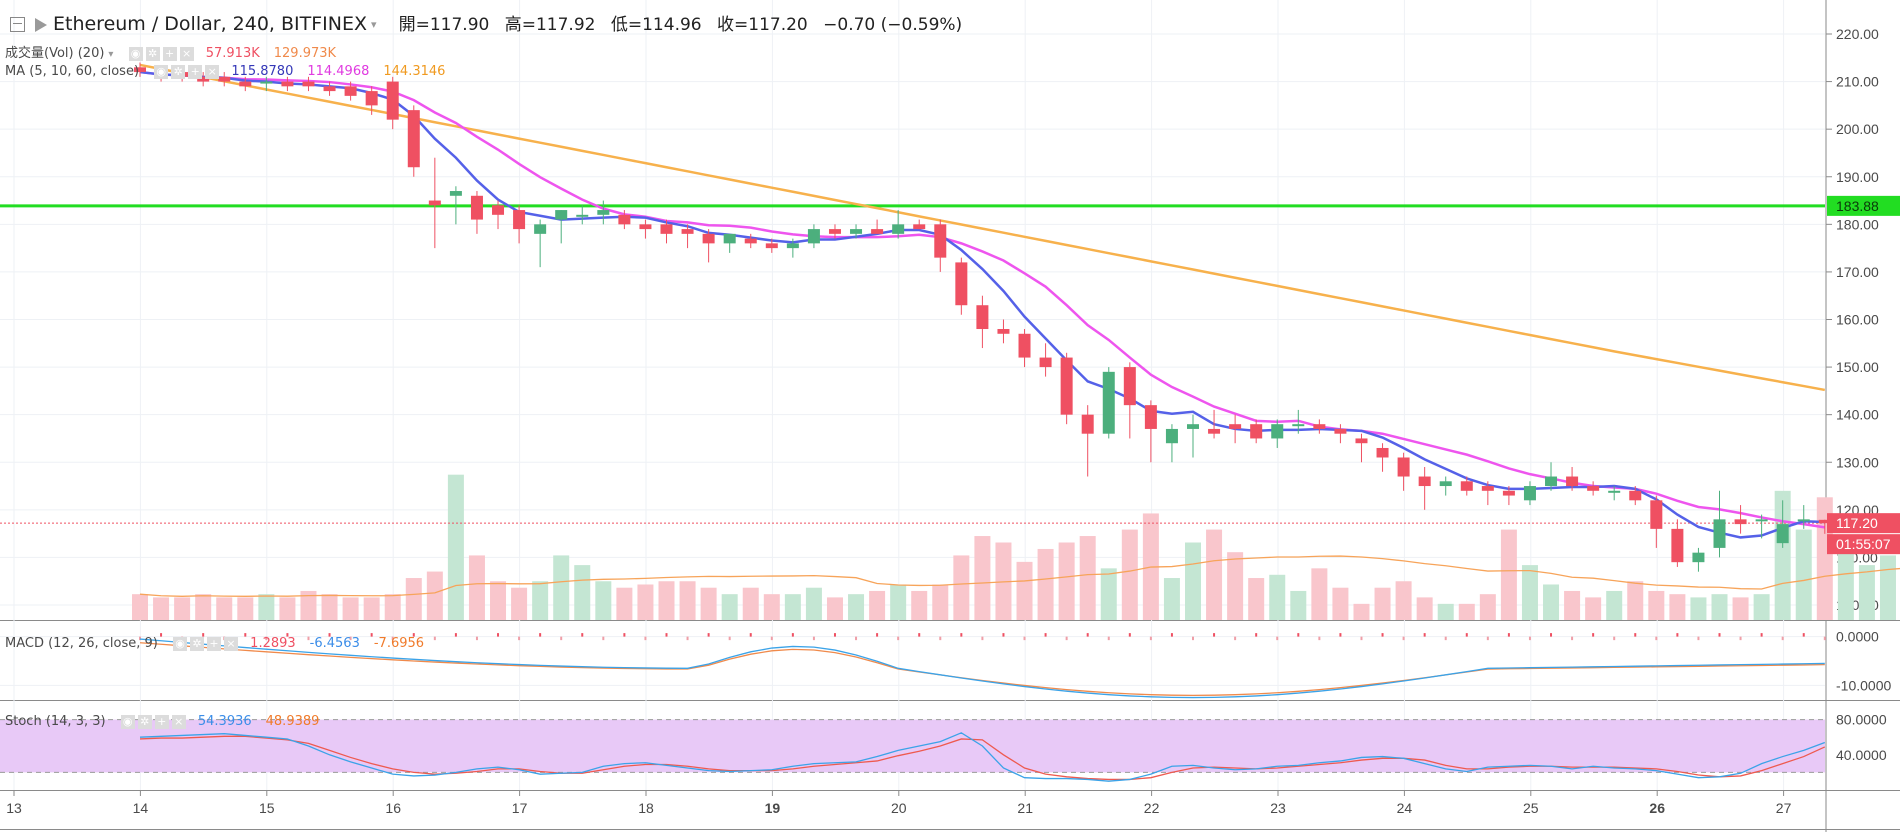 This screenshot has height=832, width=1900. Describe the element at coordinates (1857, 82) in the screenshot. I see `price-tick-label: 210.00` at that location.